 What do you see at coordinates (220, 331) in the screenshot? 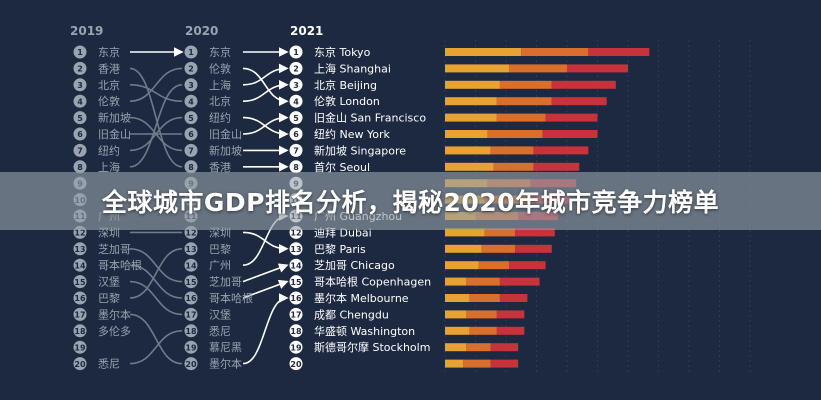
I see `city-label-2020: 悉尼` at bounding box center [220, 331].